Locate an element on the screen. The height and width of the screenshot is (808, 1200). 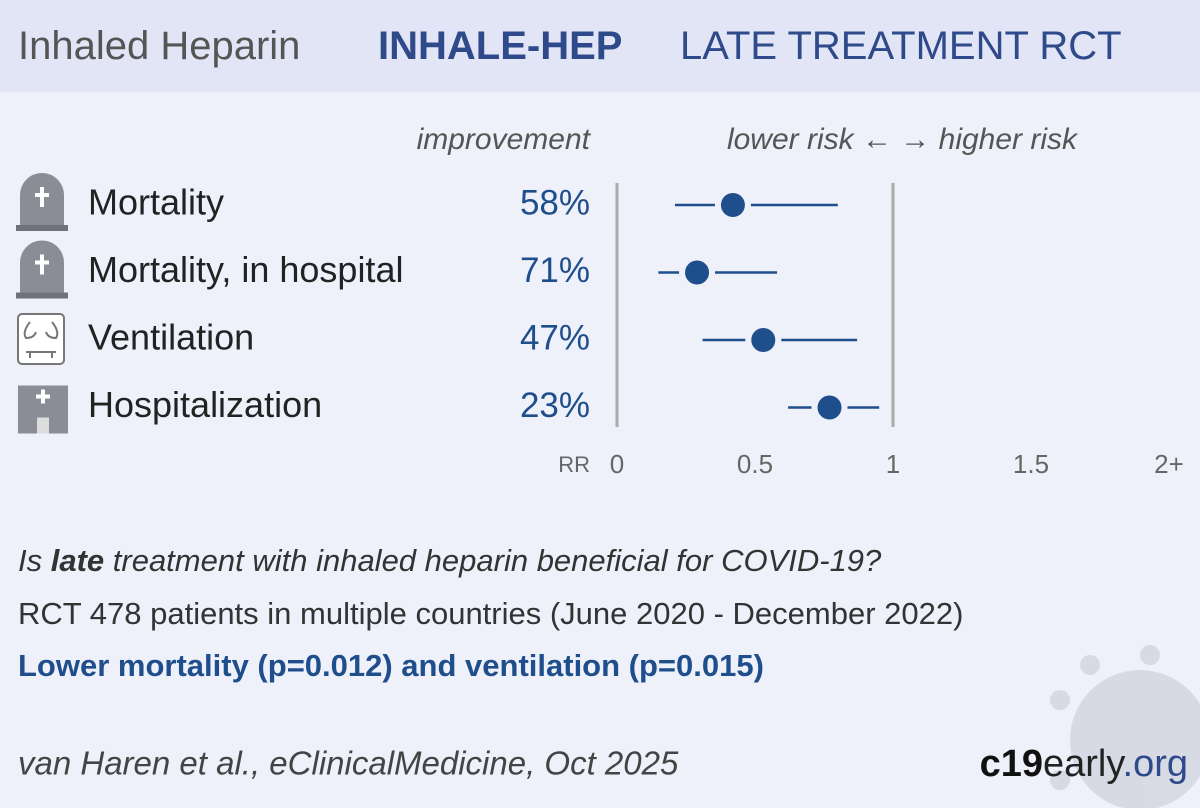
row-label: Mortality, in hospital is located at coordinates (245, 269).